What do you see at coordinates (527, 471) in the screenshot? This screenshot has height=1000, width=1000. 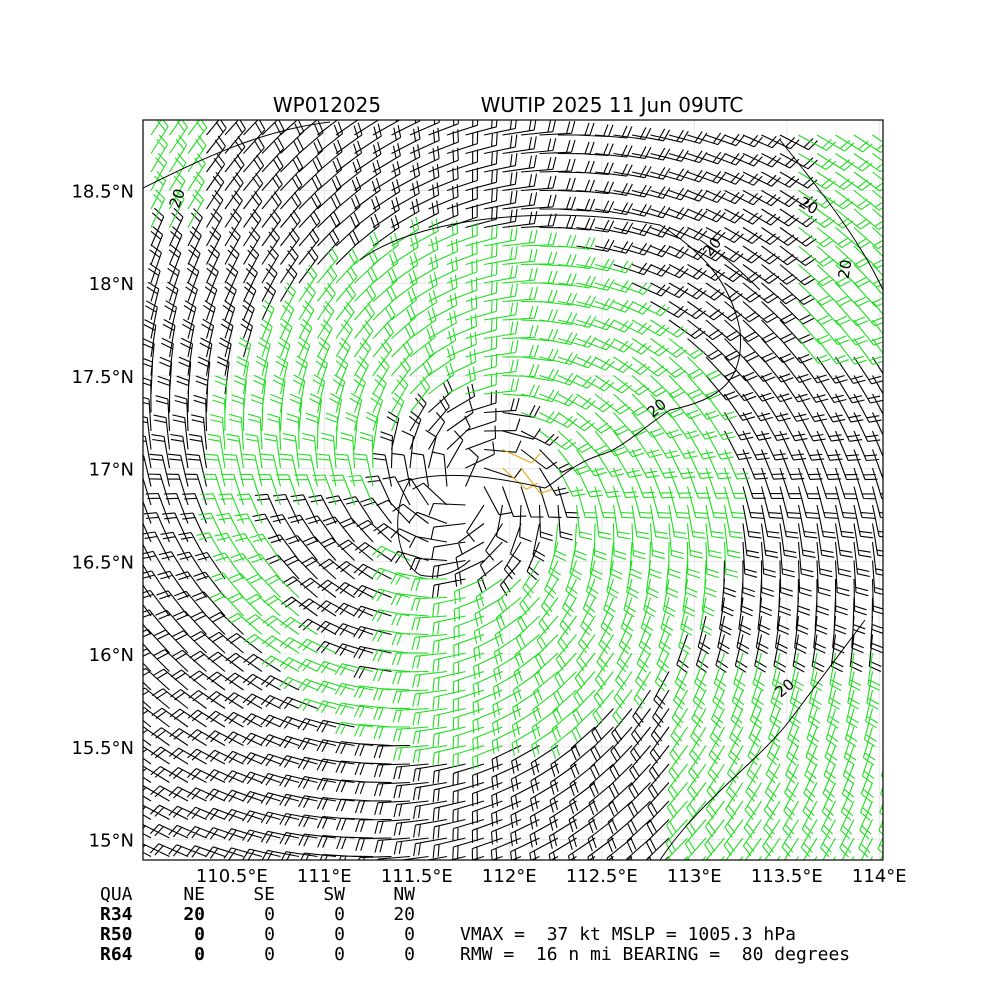 I see `barb-group` at bounding box center [527, 471].